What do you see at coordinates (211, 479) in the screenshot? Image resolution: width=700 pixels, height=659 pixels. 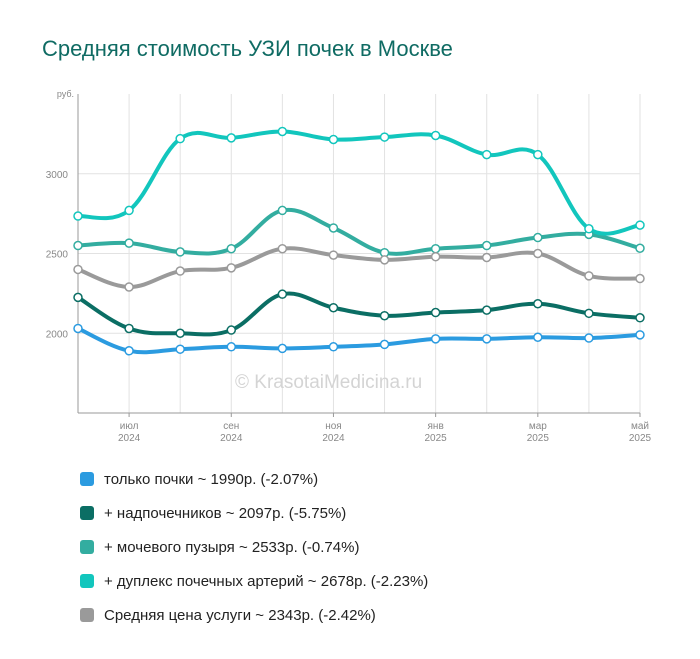 I see `legend-label: только почки ~ 1990р. (-2.07%)` at bounding box center [211, 479].